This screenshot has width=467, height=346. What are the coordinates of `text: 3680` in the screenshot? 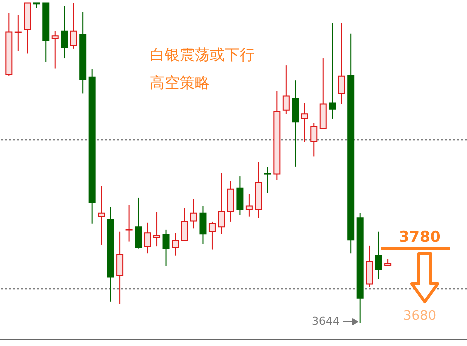 It's located at (420, 316).